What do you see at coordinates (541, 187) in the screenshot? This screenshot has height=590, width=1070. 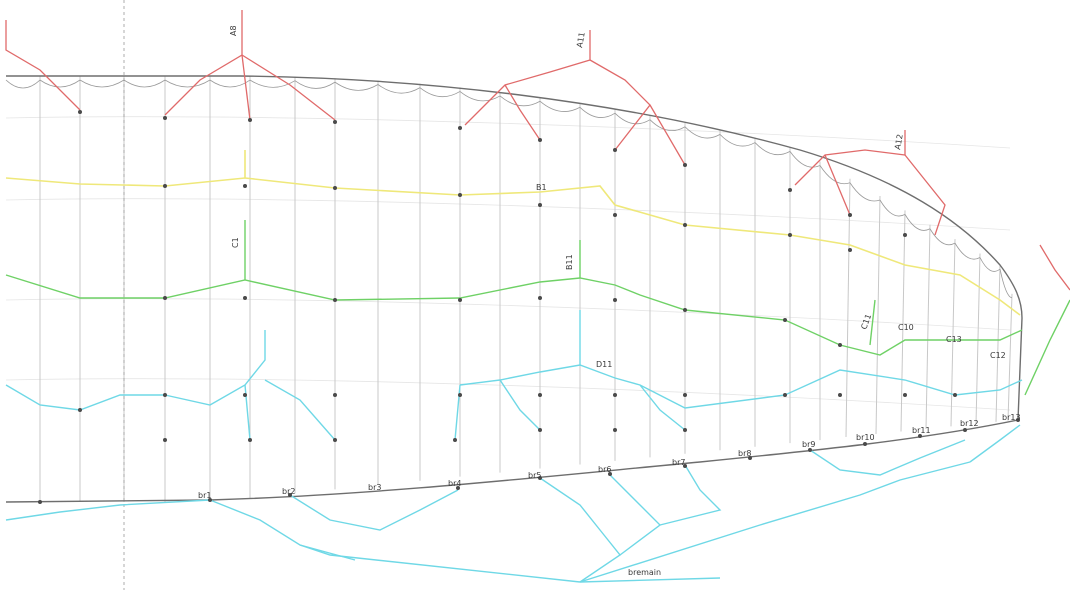 I see `label-b1: B1` at bounding box center [541, 187].